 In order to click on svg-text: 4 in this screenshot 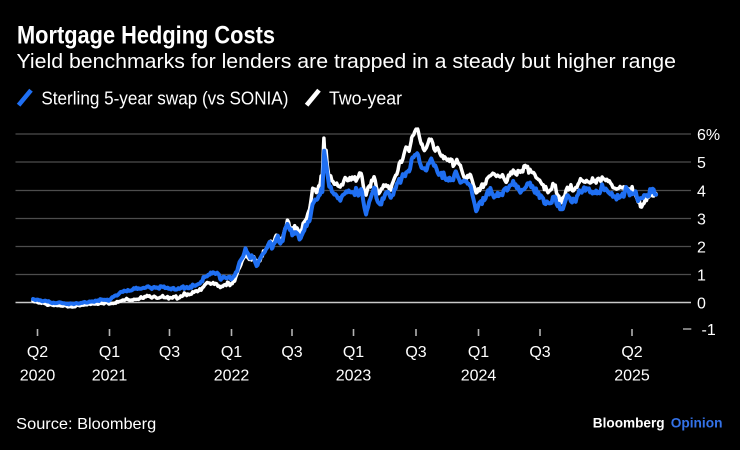, I will do `click(701, 191)`.